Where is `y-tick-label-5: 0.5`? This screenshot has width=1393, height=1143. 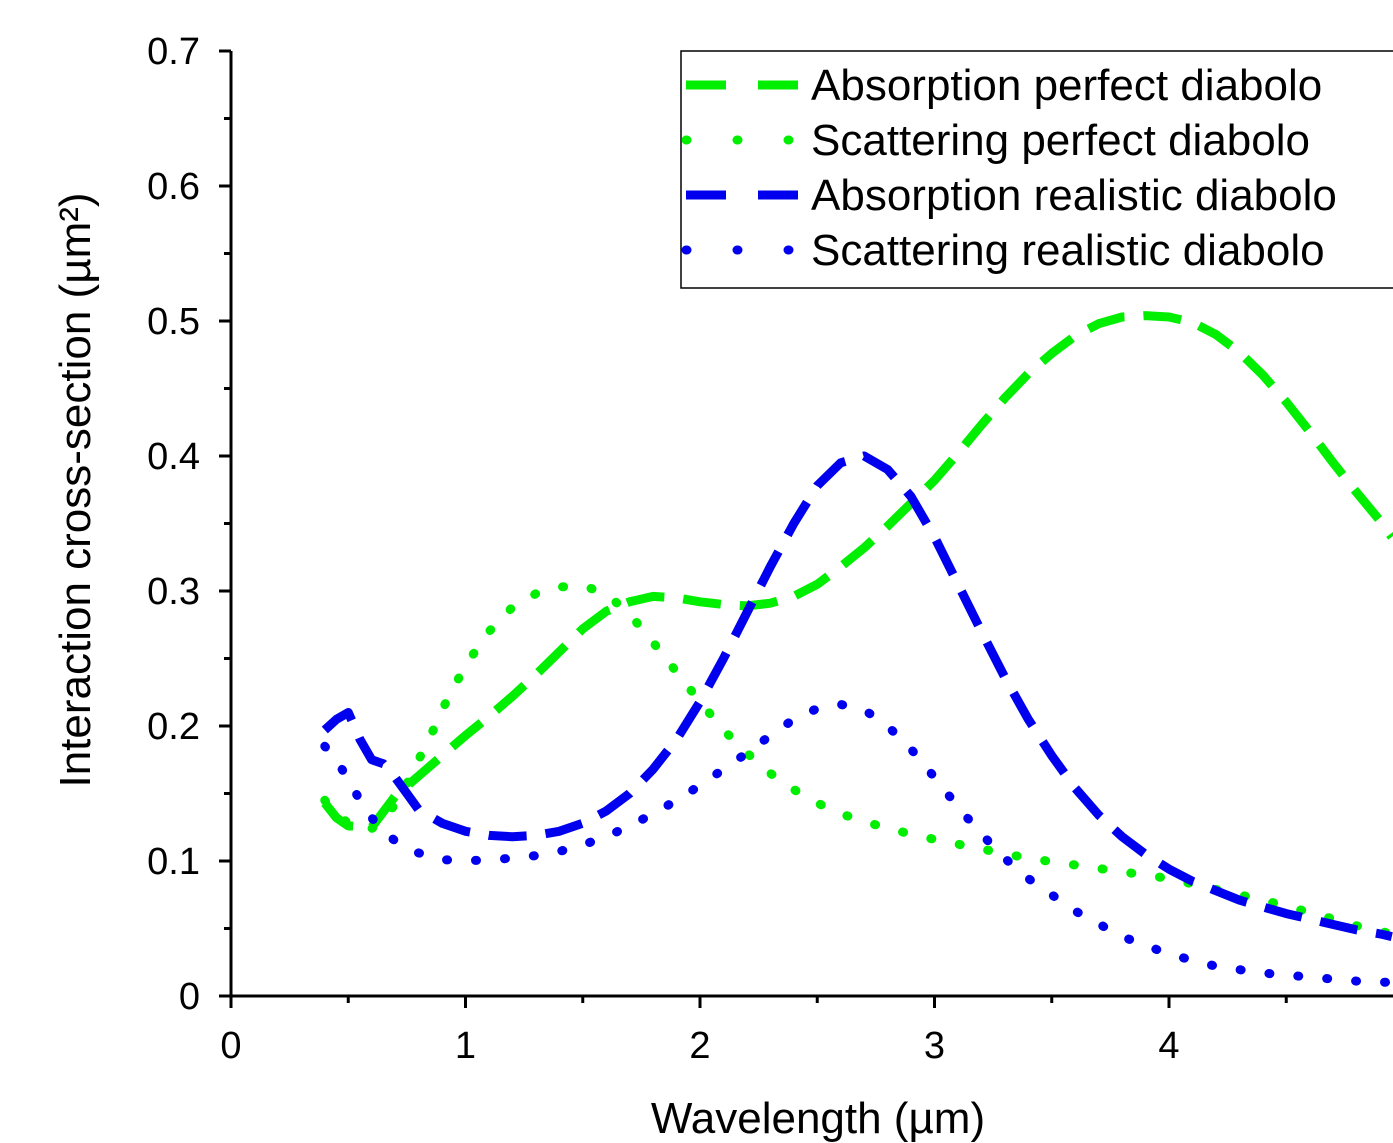 y-tick-label-5: 0.5 is located at coordinates (173, 322).